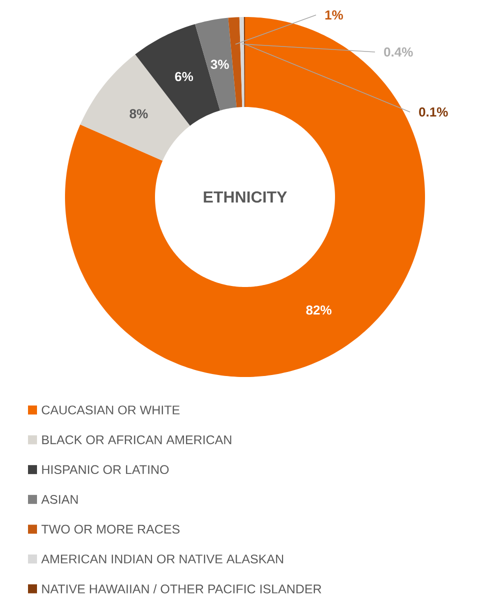 This screenshot has height=601, width=487. What do you see at coordinates (137, 439) in the screenshot?
I see `legend-label: BLACK OR AFRICAN AMERICAN` at bounding box center [137, 439].